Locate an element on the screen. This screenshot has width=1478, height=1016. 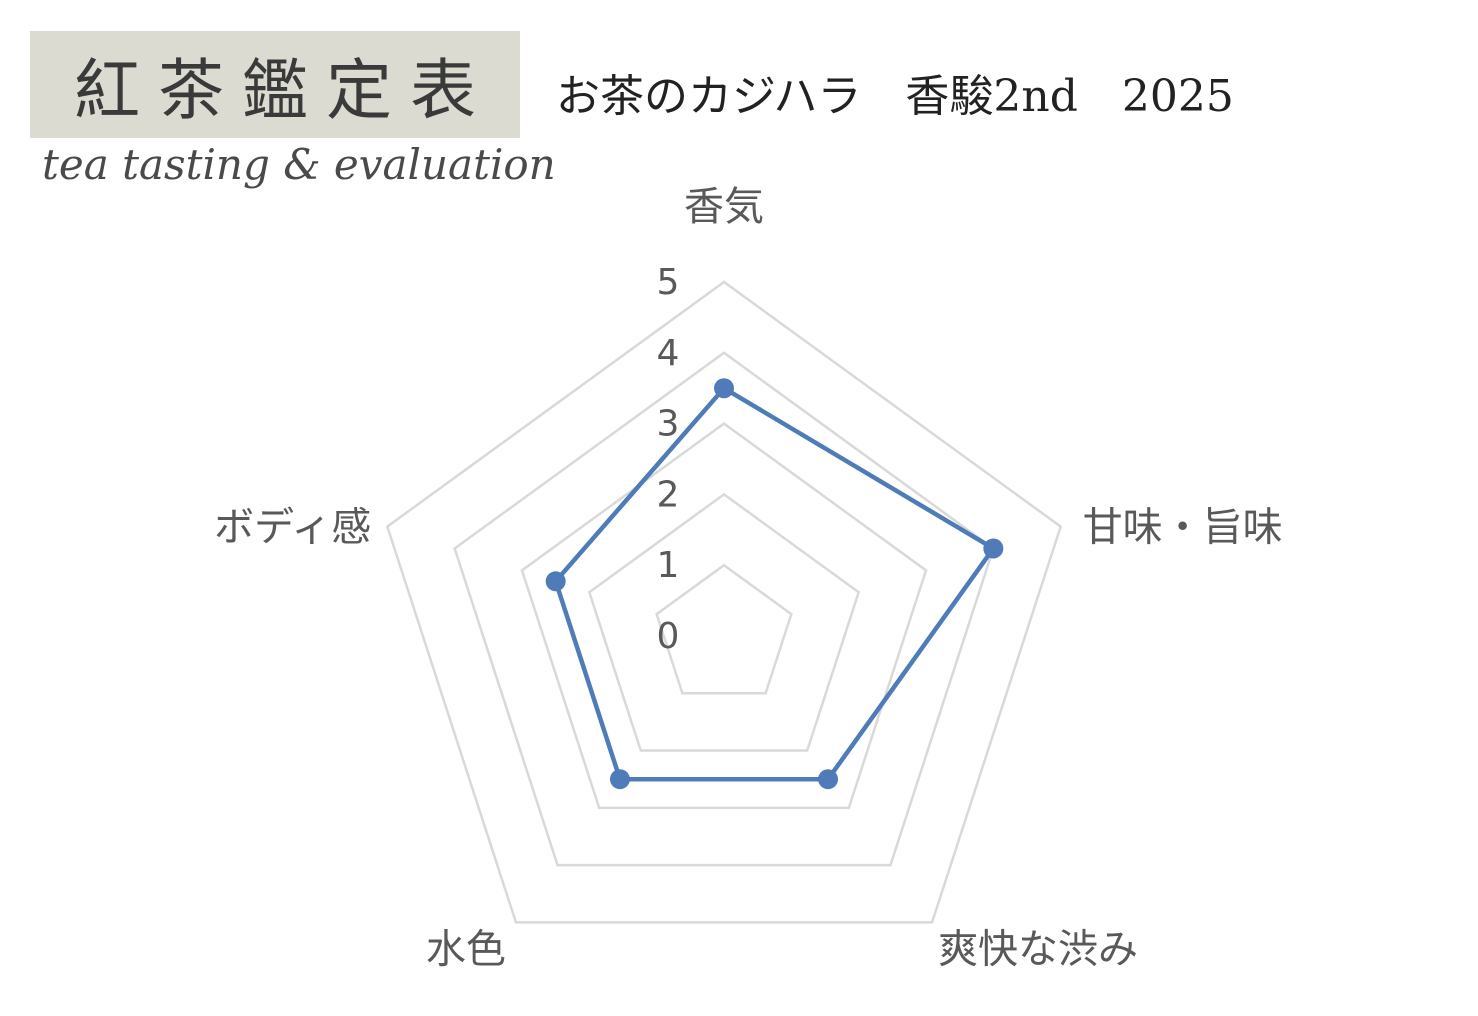
category-label-4: ボディ感 is located at coordinates (292, 528).